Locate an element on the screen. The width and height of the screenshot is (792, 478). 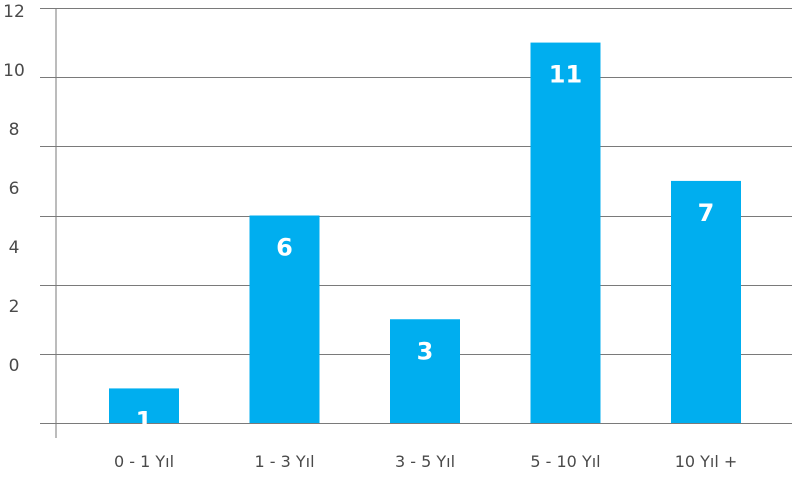
x-tick-label: 1 - 3 Yıl is located at coordinates (284, 461).